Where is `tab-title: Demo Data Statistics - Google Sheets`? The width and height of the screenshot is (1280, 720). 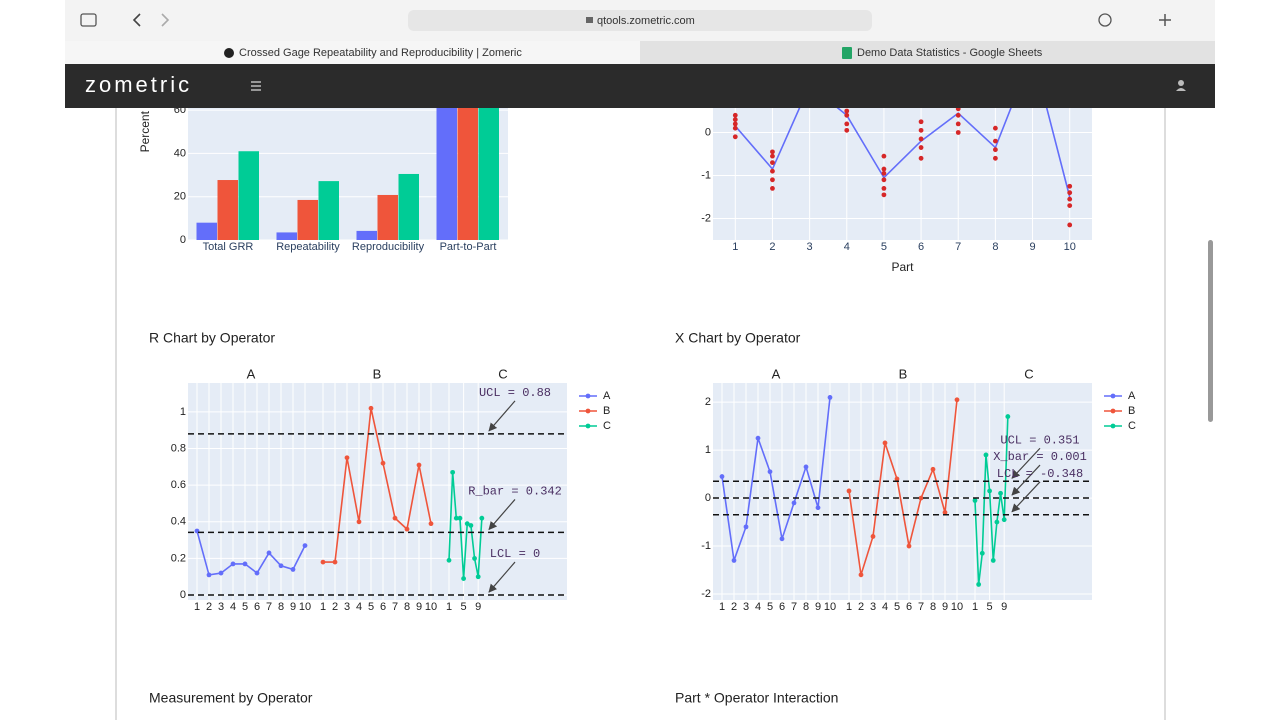
tab-title: Demo Data Statistics - Google Sheets is located at coordinates (950, 53).